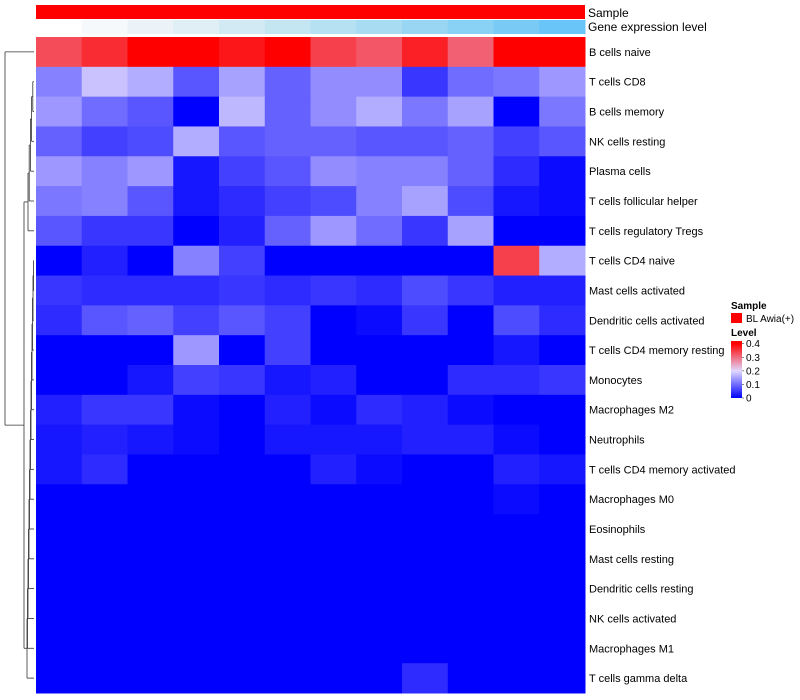  What do you see at coordinates (637, 291) in the screenshot?
I see `row-label: Mast cells activated` at bounding box center [637, 291].